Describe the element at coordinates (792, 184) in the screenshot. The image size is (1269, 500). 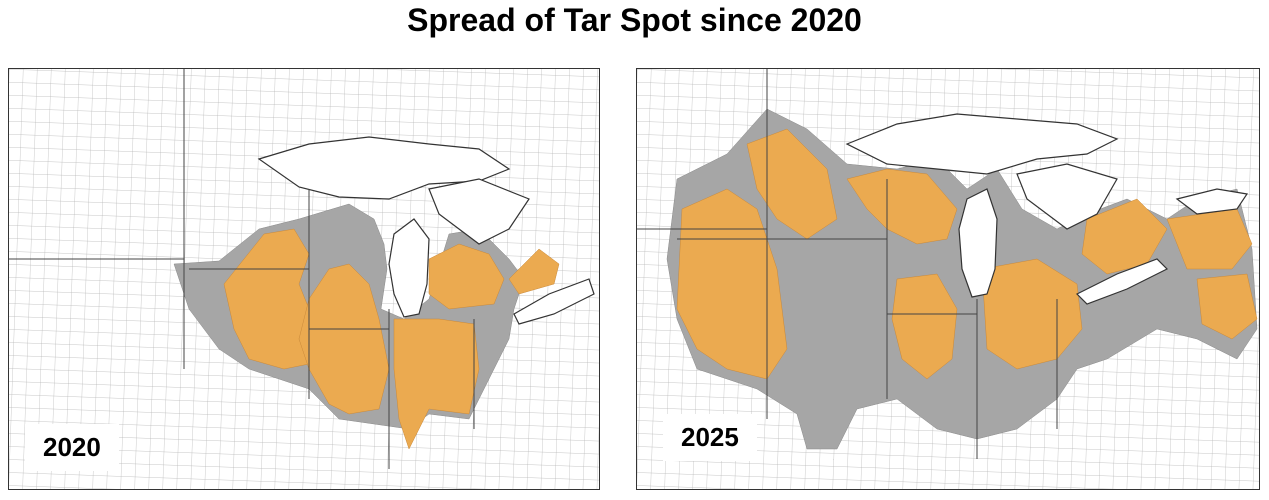
I see `orange-region-minnesota` at that location.